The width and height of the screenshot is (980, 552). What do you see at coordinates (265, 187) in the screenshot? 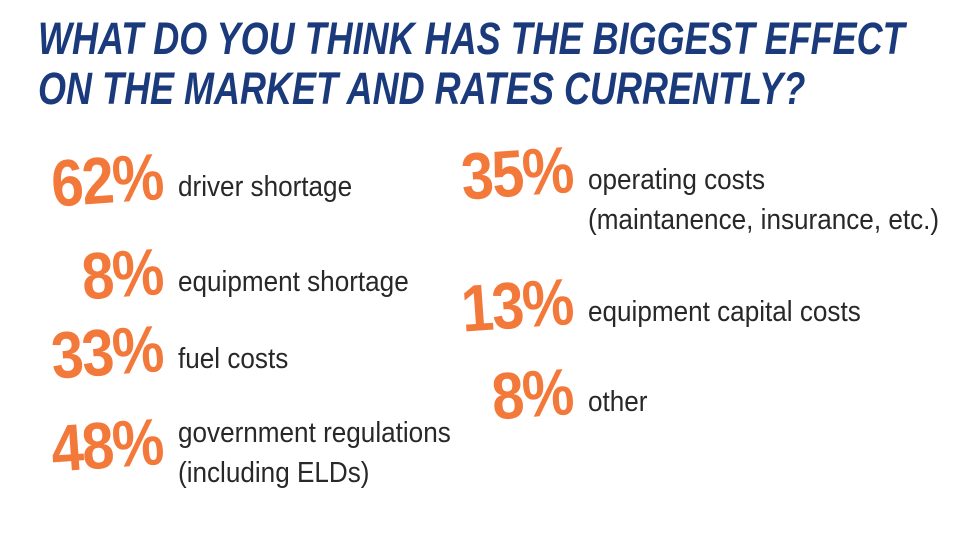
I see `stat-label-line1: driver shortage` at bounding box center [265, 187].